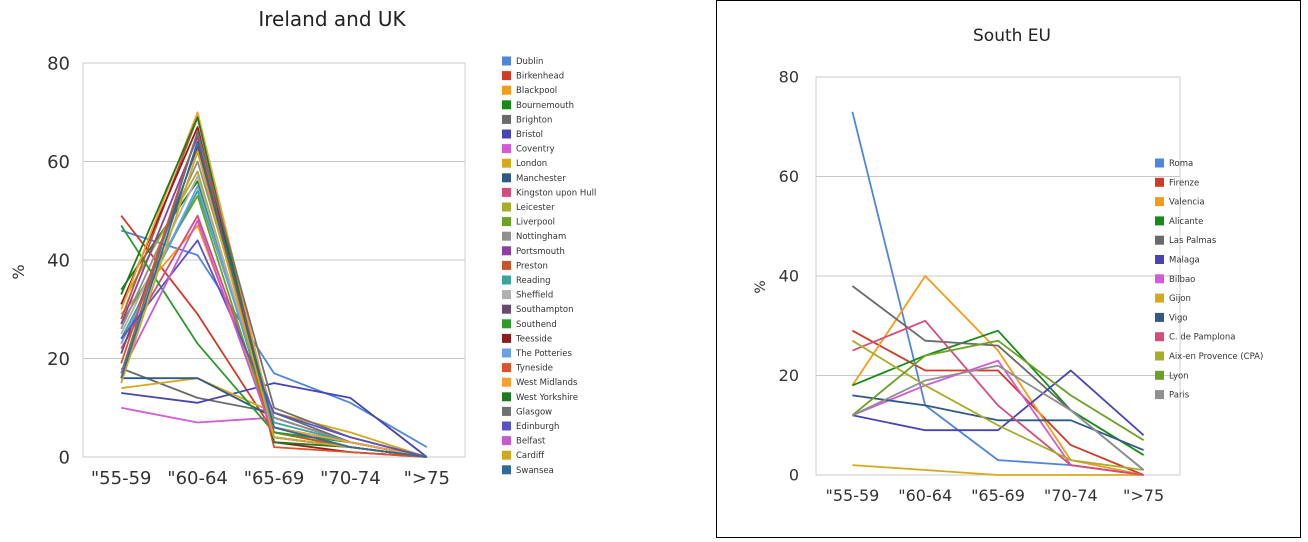  Describe the element at coordinates (529, 62) in the screenshot. I see `legend-label: Dublin` at that location.